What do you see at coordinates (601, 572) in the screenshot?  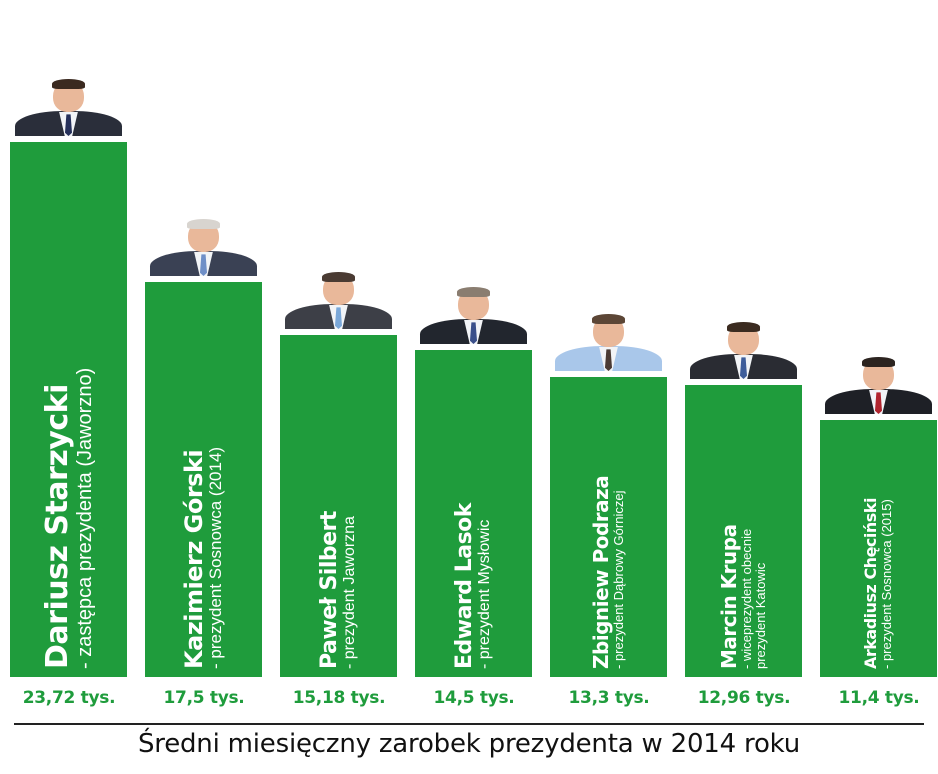 I see `bar-name-label: Zbigniew Podraza` at bounding box center [601, 572].